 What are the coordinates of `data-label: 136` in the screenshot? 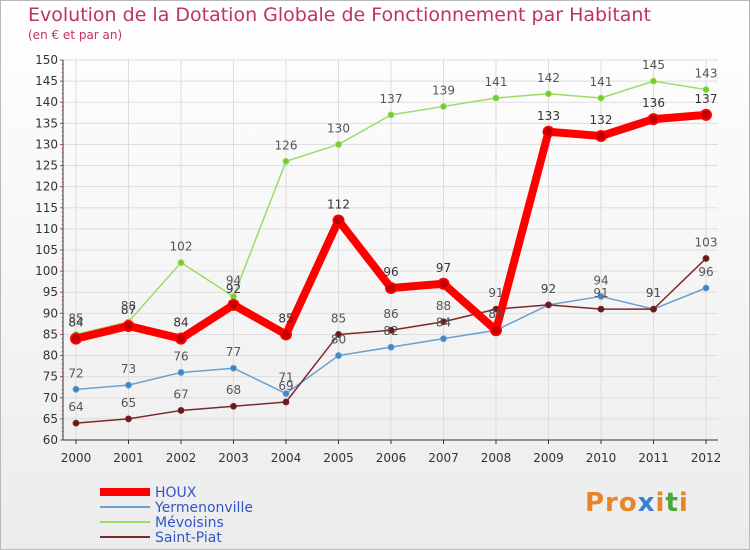 It's located at (653, 103).